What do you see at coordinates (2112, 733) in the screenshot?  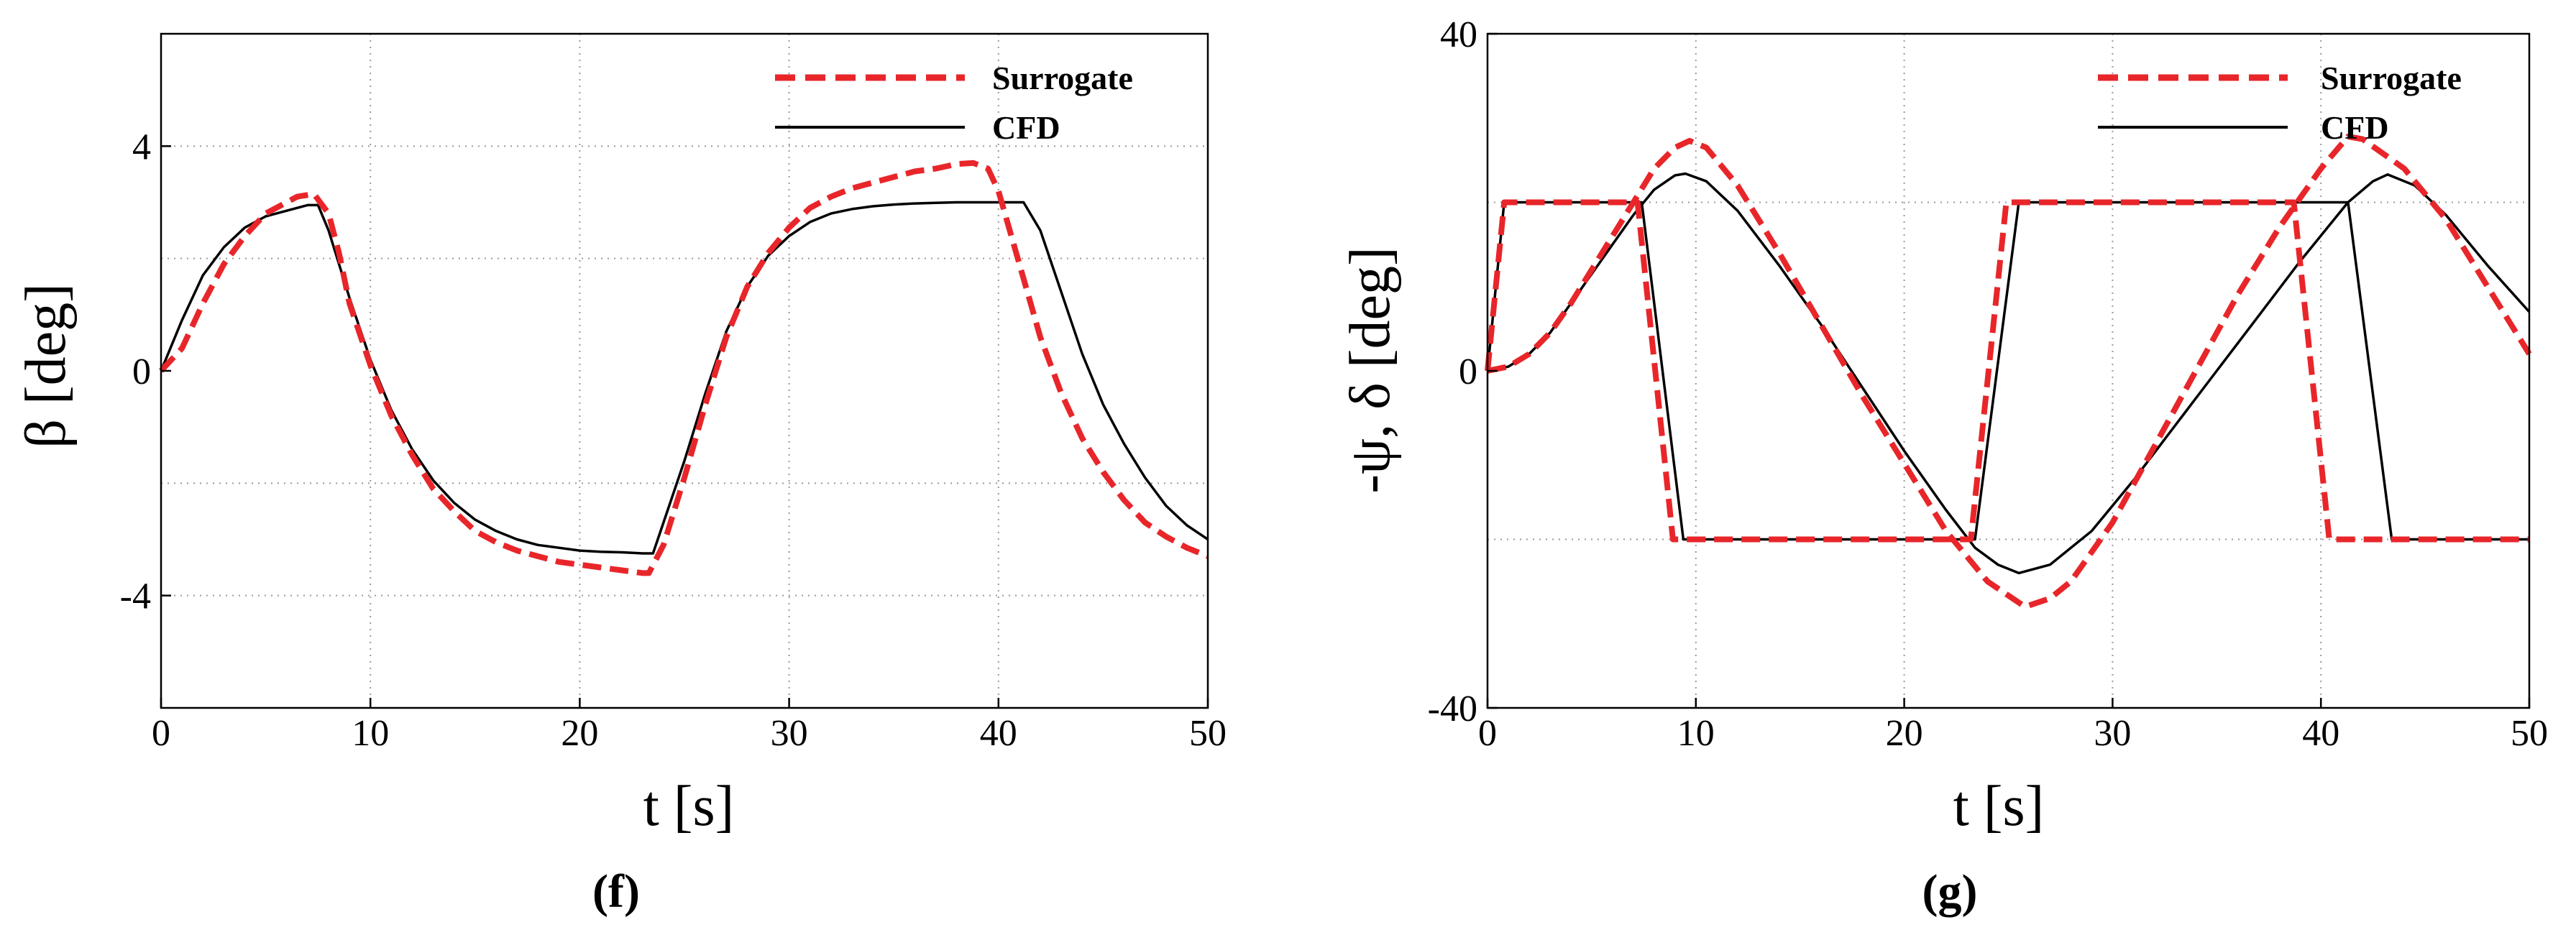 I see `chart-g-xtick-label-30: 30` at bounding box center [2112, 733].